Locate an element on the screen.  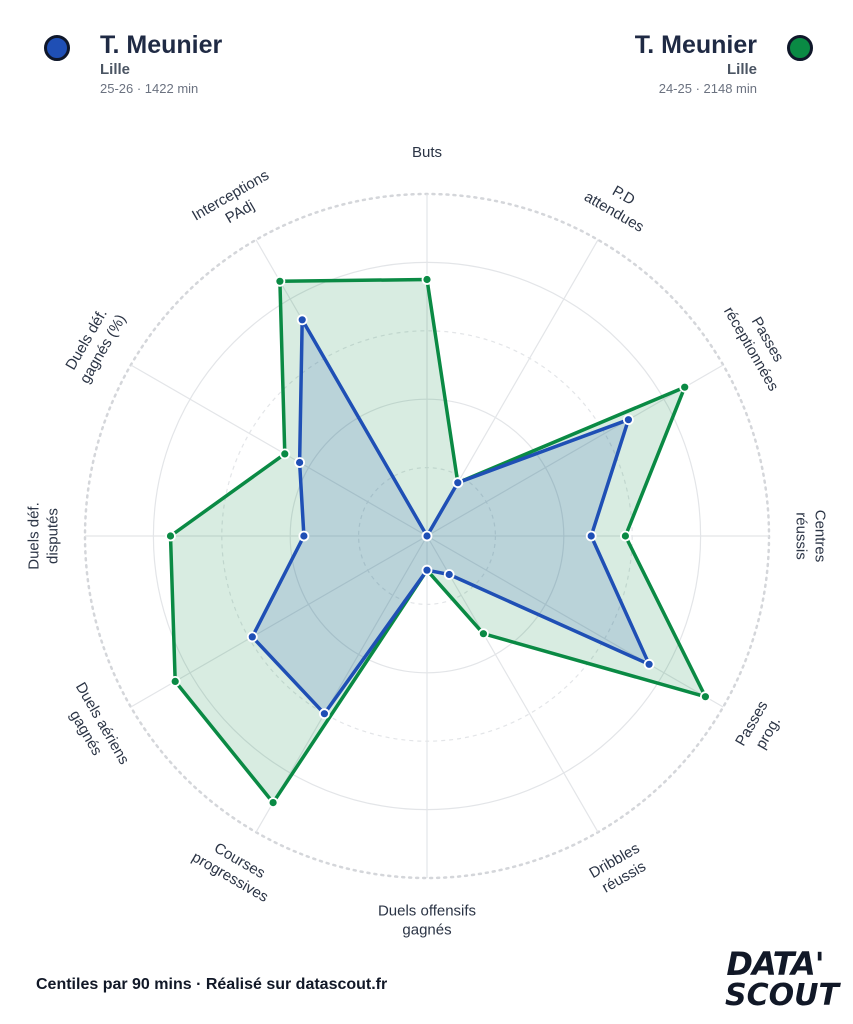
player-left-name: T. Meunier is located at coordinates (161, 45).